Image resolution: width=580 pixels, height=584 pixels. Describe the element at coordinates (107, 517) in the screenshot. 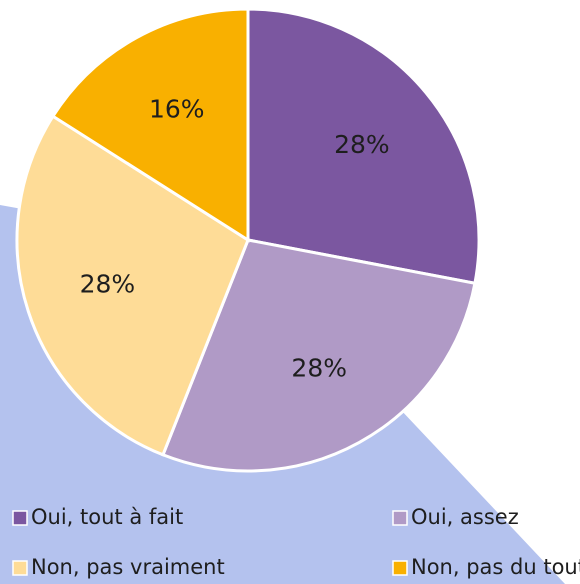

I see `legend-label: Oui, tout à fait` at that location.